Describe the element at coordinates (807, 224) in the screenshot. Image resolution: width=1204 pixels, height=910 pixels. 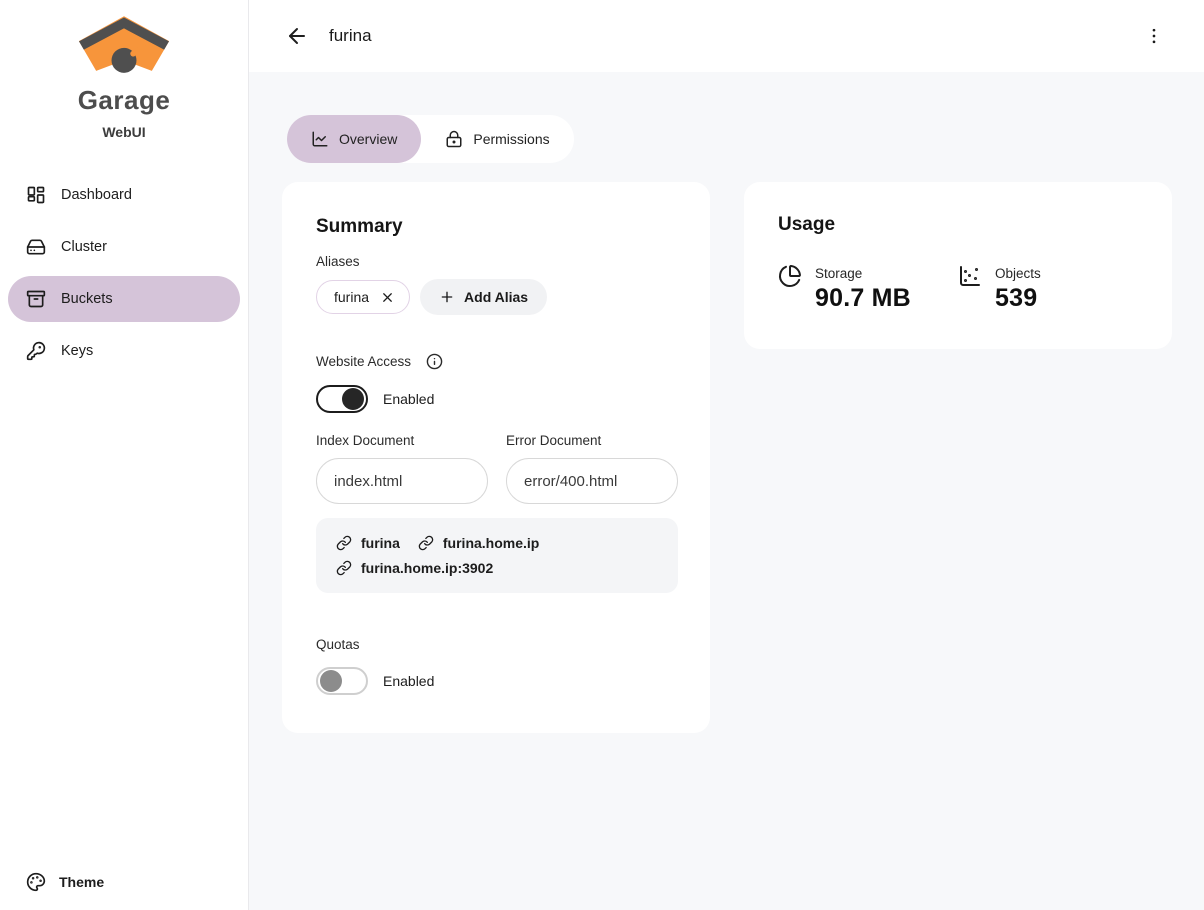
I see `usage-card-title: Usage` at that location.